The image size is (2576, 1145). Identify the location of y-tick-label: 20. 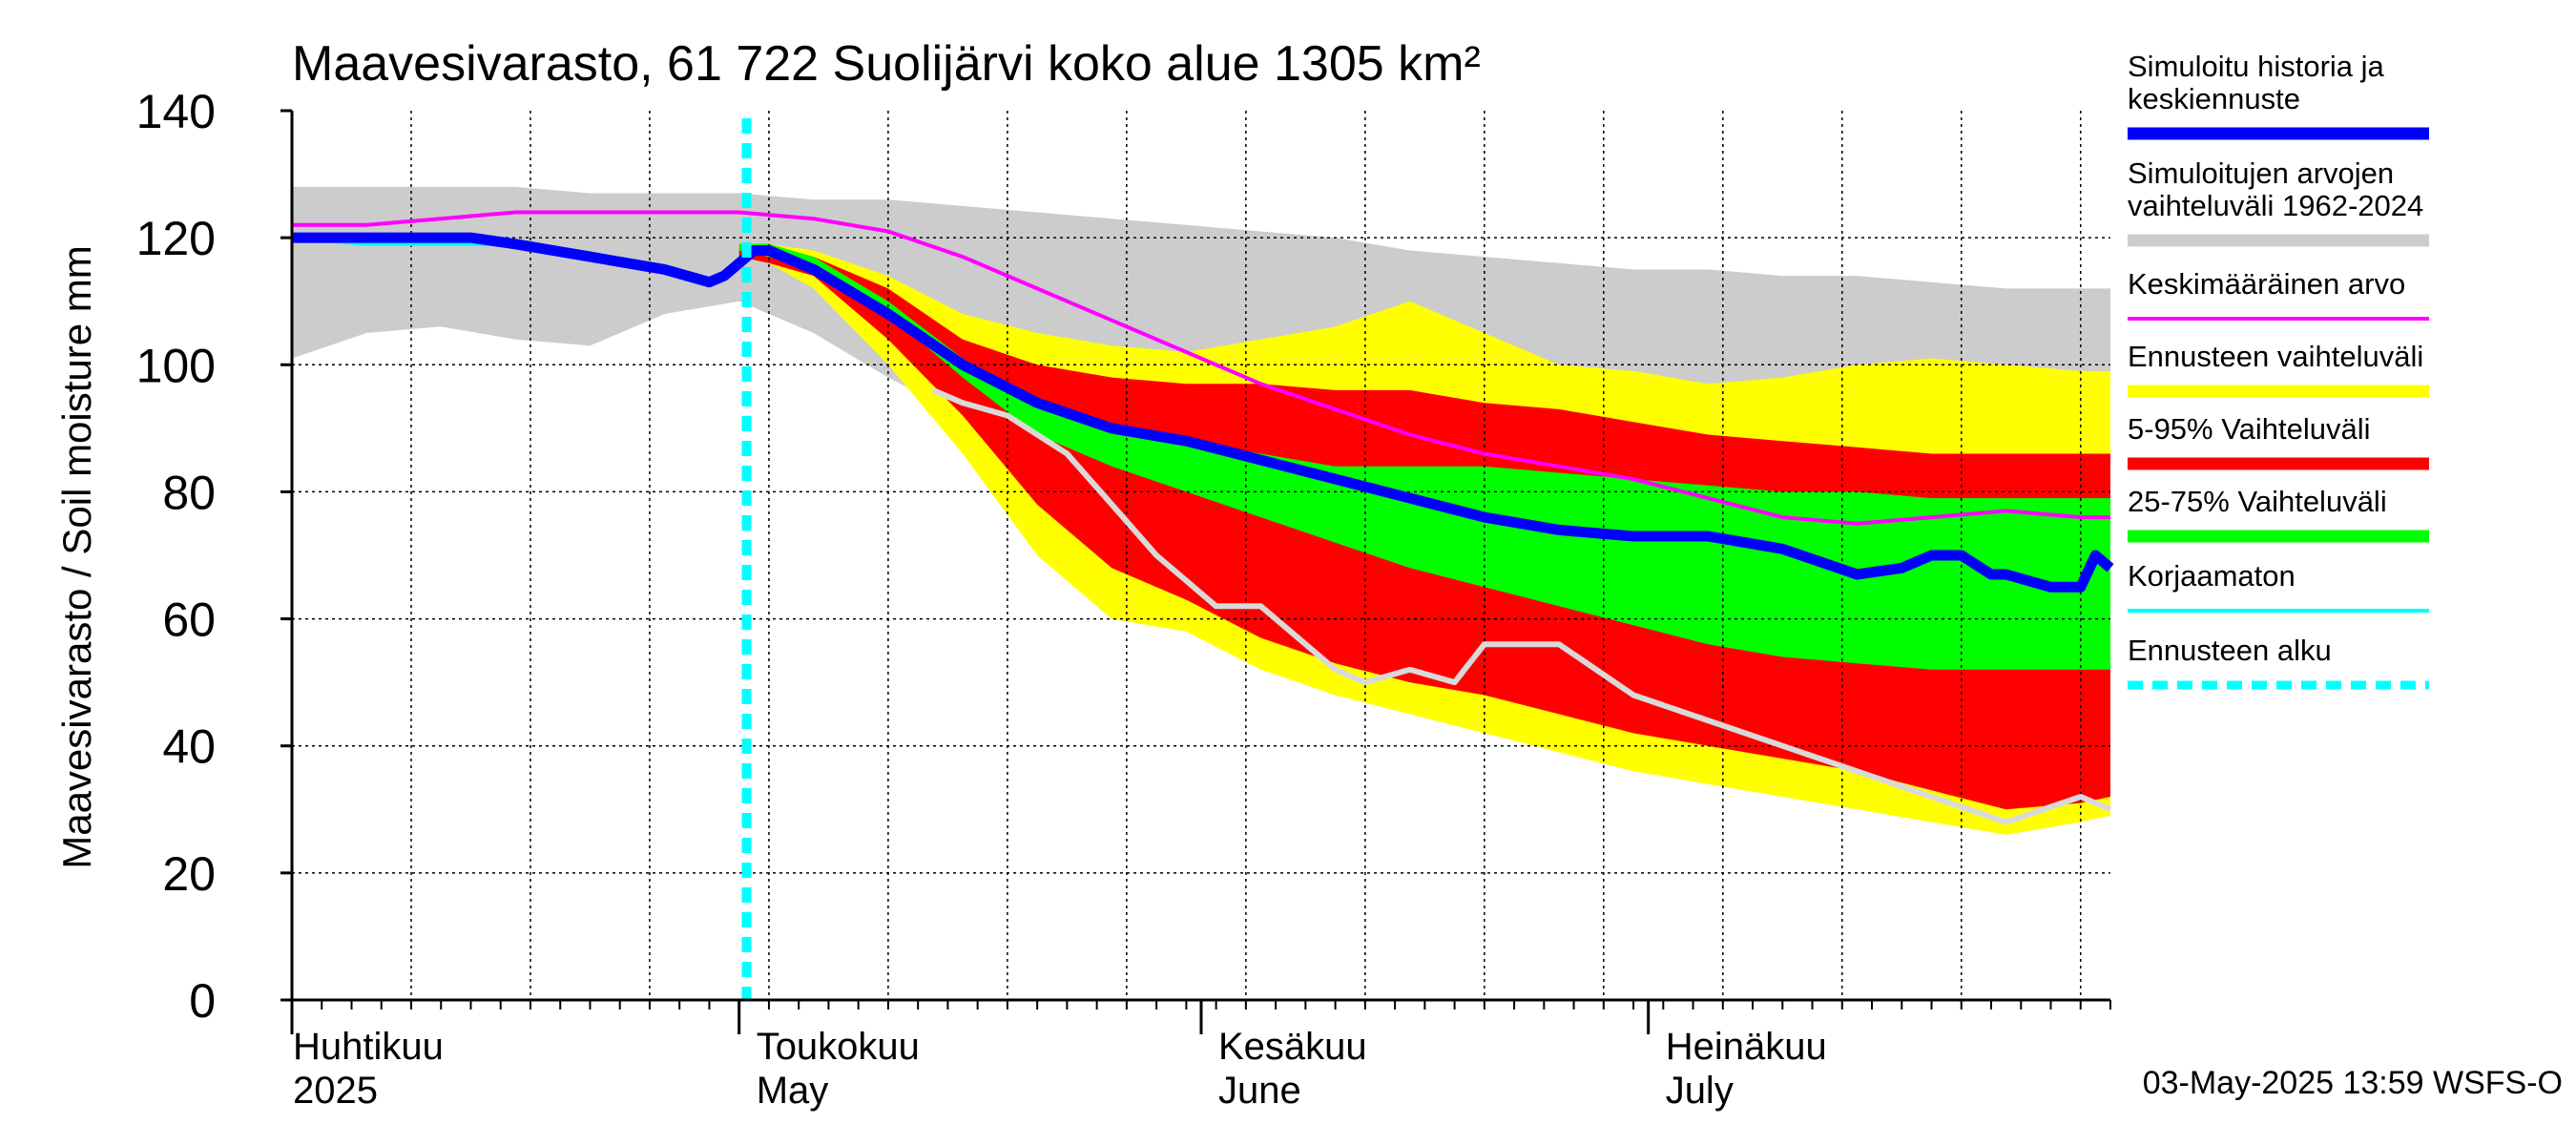
(189, 874).